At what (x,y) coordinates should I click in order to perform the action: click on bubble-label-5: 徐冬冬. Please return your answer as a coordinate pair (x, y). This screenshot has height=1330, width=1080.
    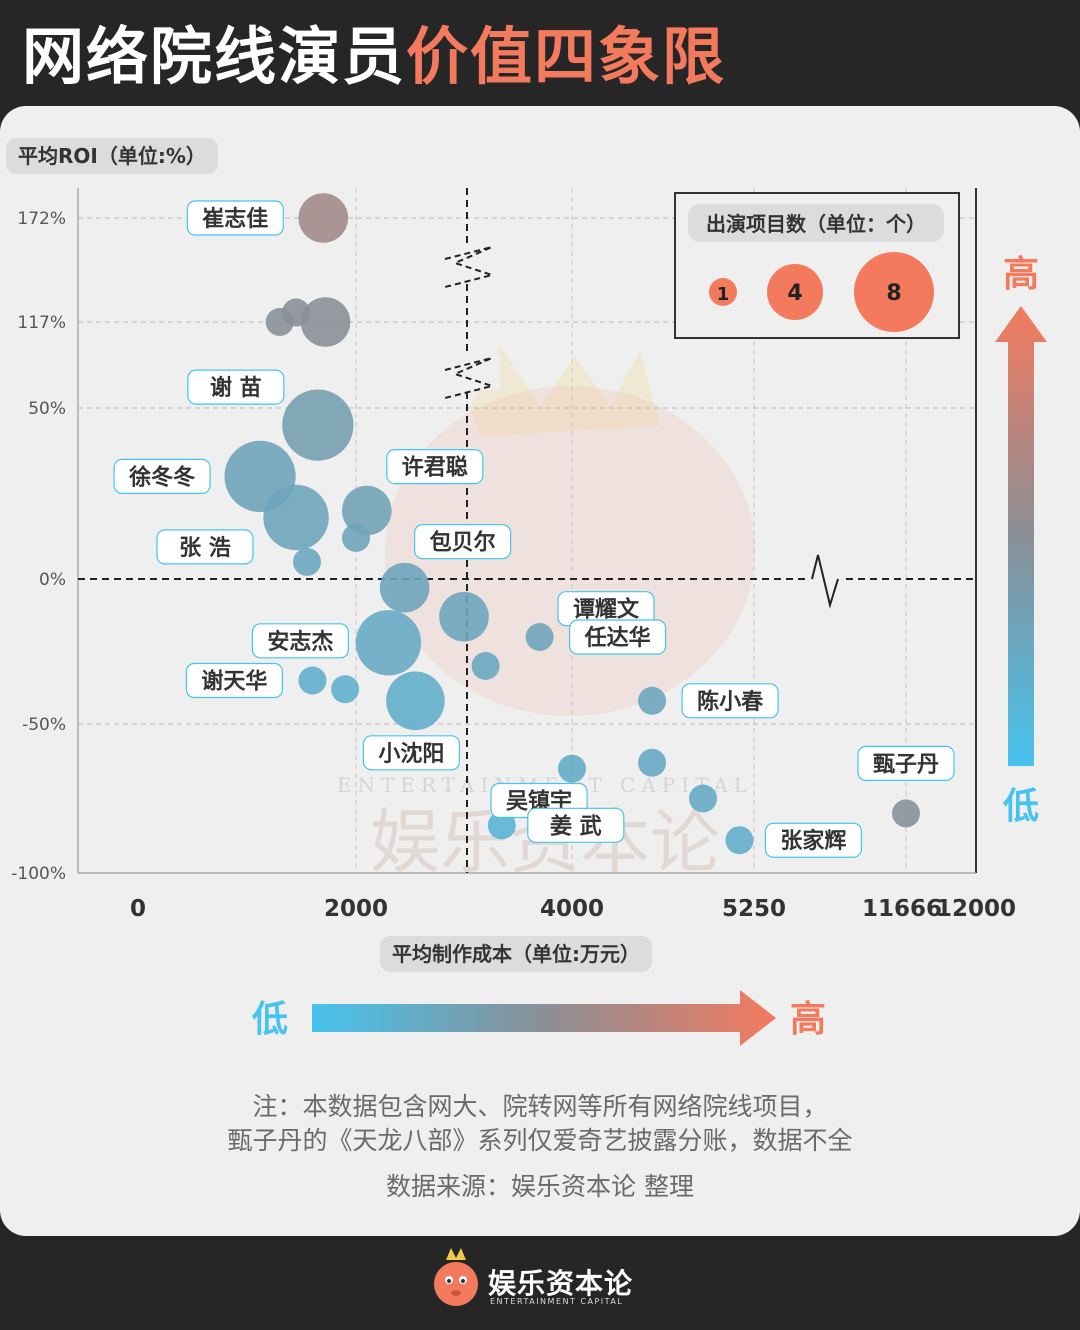
    Looking at the image, I should click on (161, 477).